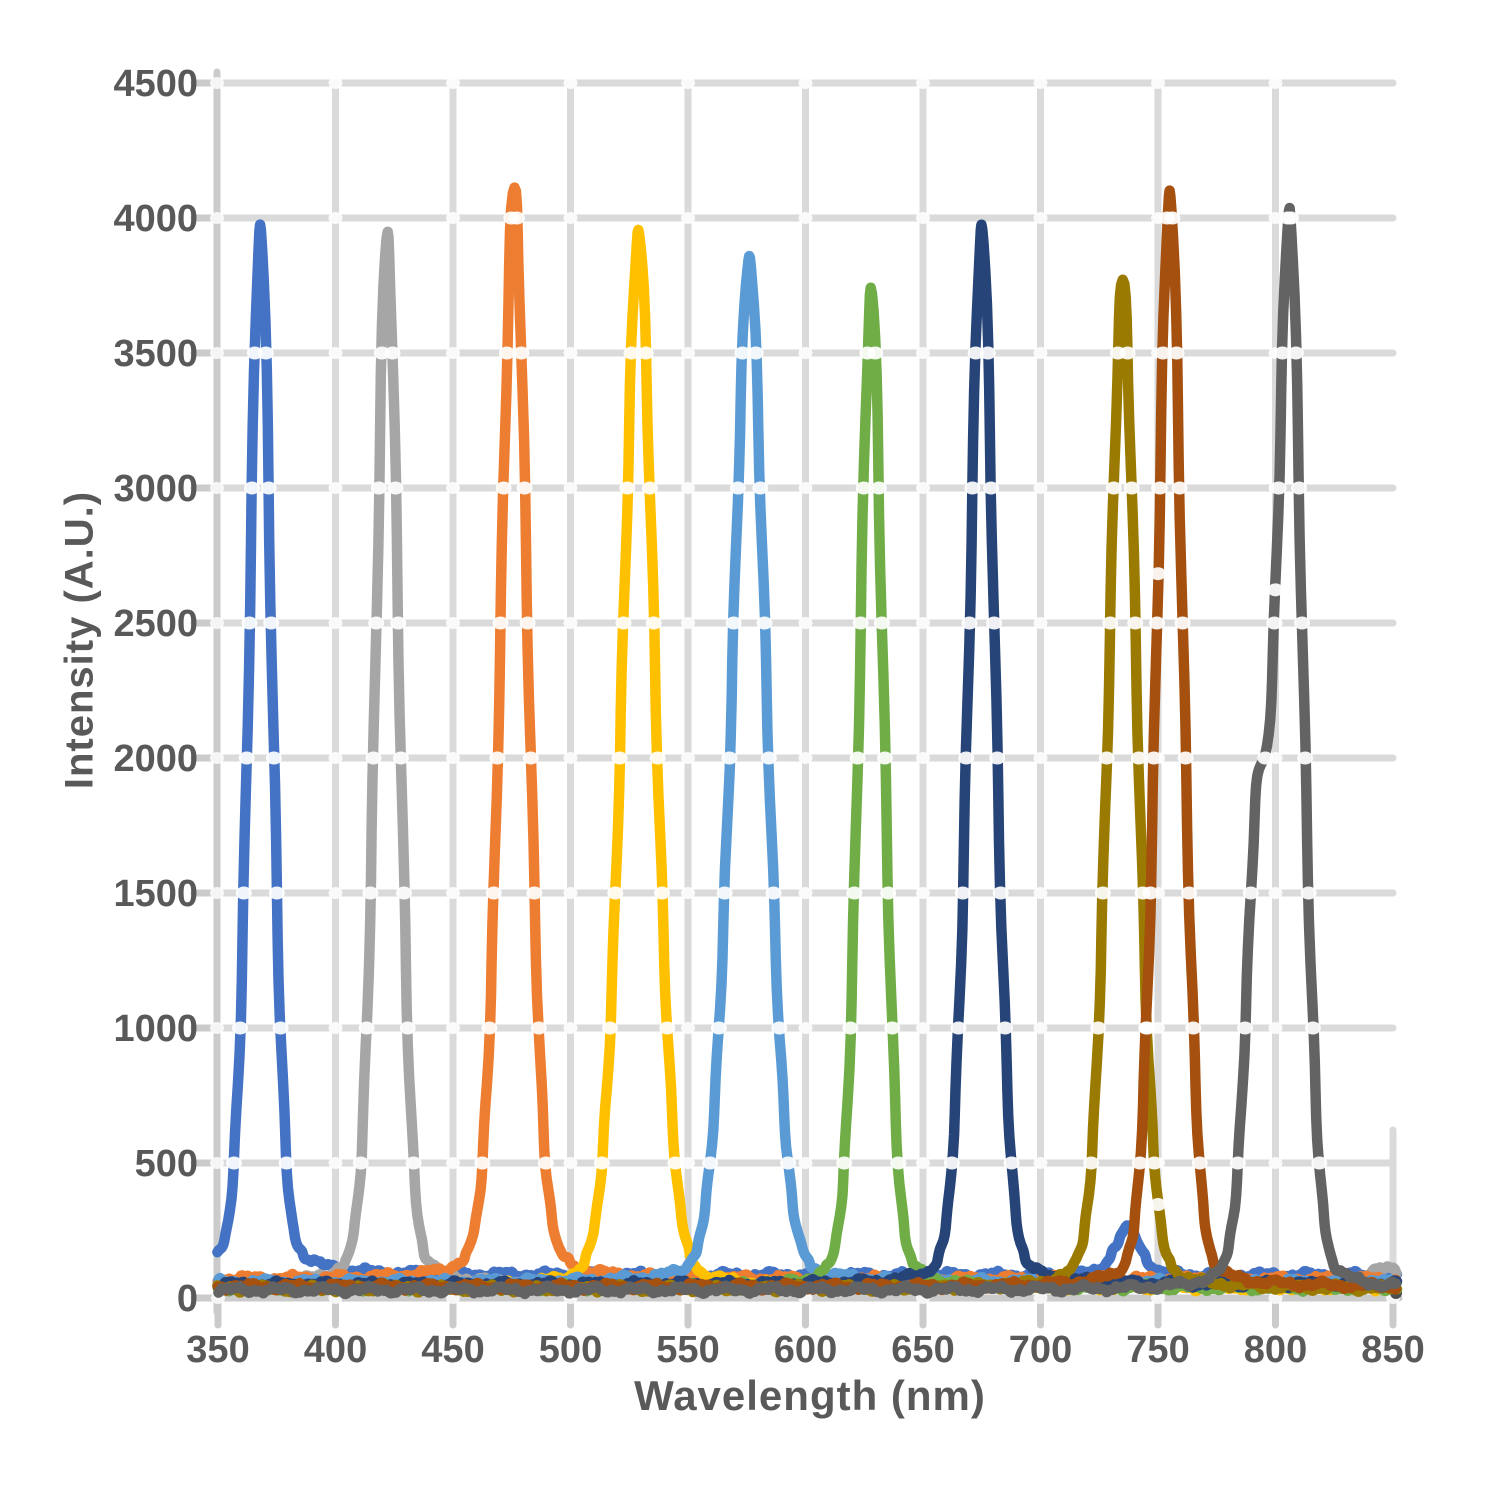  What do you see at coordinates (452, 1350) in the screenshot?
I see `x-tick-label: 450` at bounding box center [452, 1350].